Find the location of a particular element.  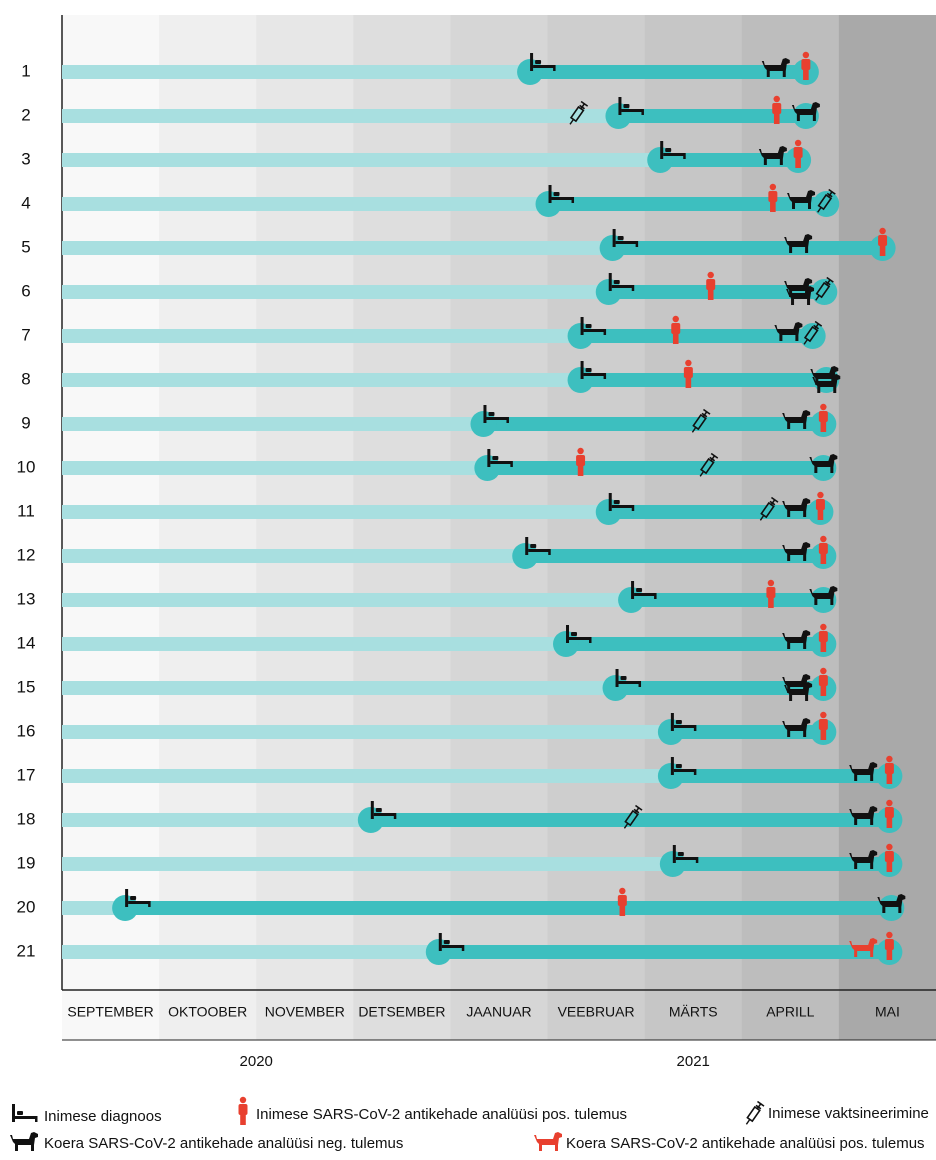

row-label: 2 is located at coordinates (25, 114).